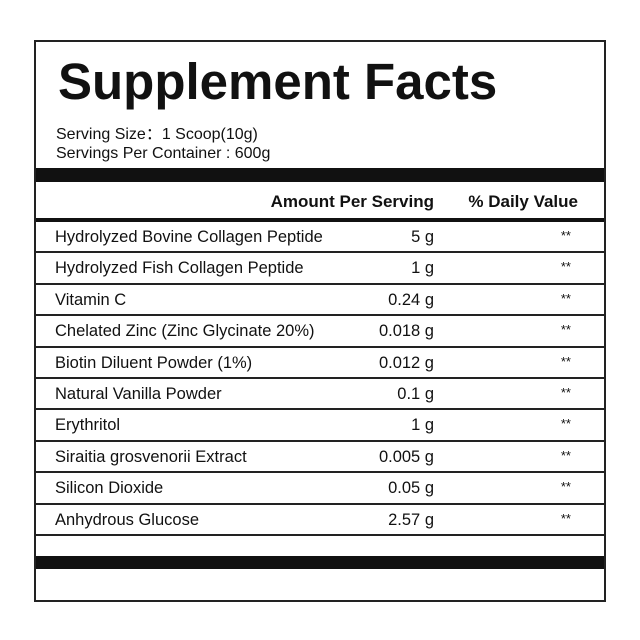  Describe the element at coordinates (320, 301) in the screenshot. I see `table-row: Vitamin C 0.24 g **` at that location.